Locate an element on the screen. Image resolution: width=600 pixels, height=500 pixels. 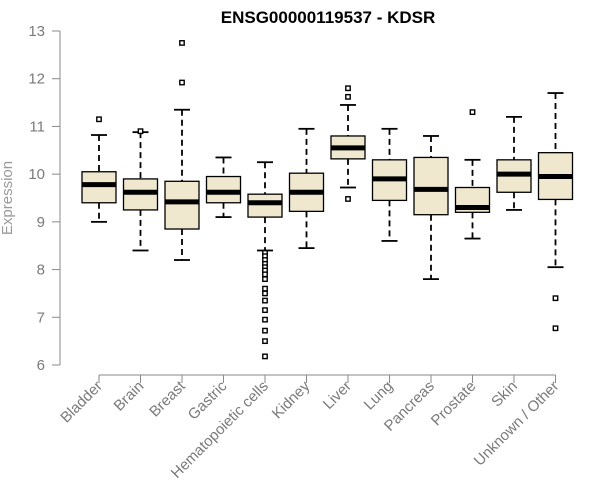
y-tick-label: 7 is located at coordinates (41, 317).